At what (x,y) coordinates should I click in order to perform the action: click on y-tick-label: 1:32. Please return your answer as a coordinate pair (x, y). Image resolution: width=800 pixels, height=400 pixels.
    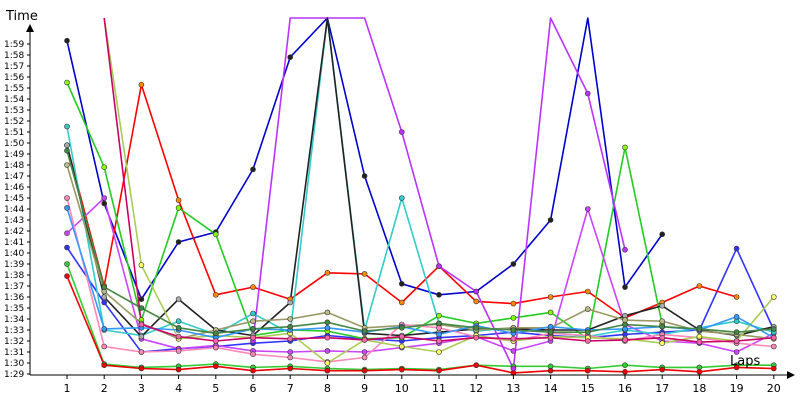
    Looking at the image, I should click on (14, 342).